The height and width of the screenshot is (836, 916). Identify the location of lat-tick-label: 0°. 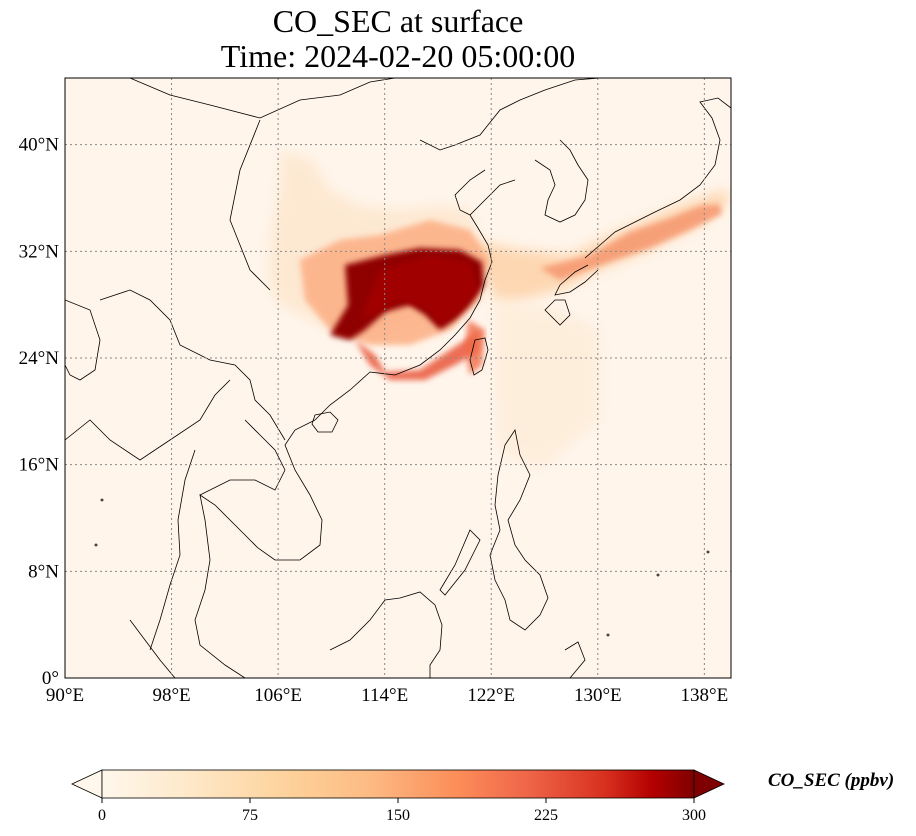
(50, 678).